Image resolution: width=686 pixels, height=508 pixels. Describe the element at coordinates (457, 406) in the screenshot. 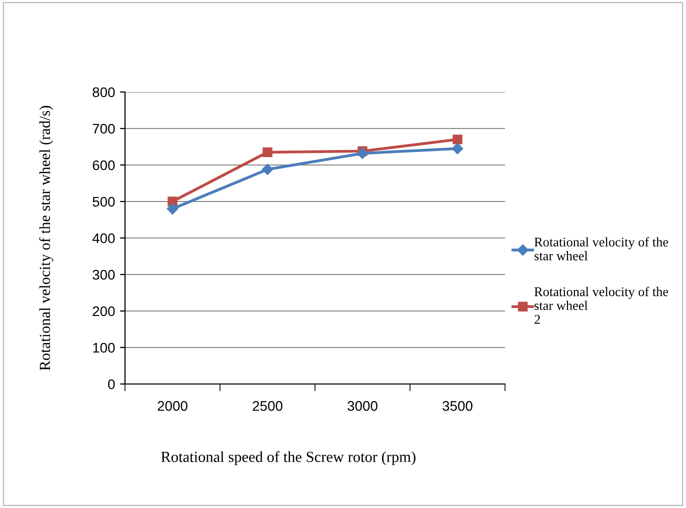

I see `x-tick-label: 3500` at that location.